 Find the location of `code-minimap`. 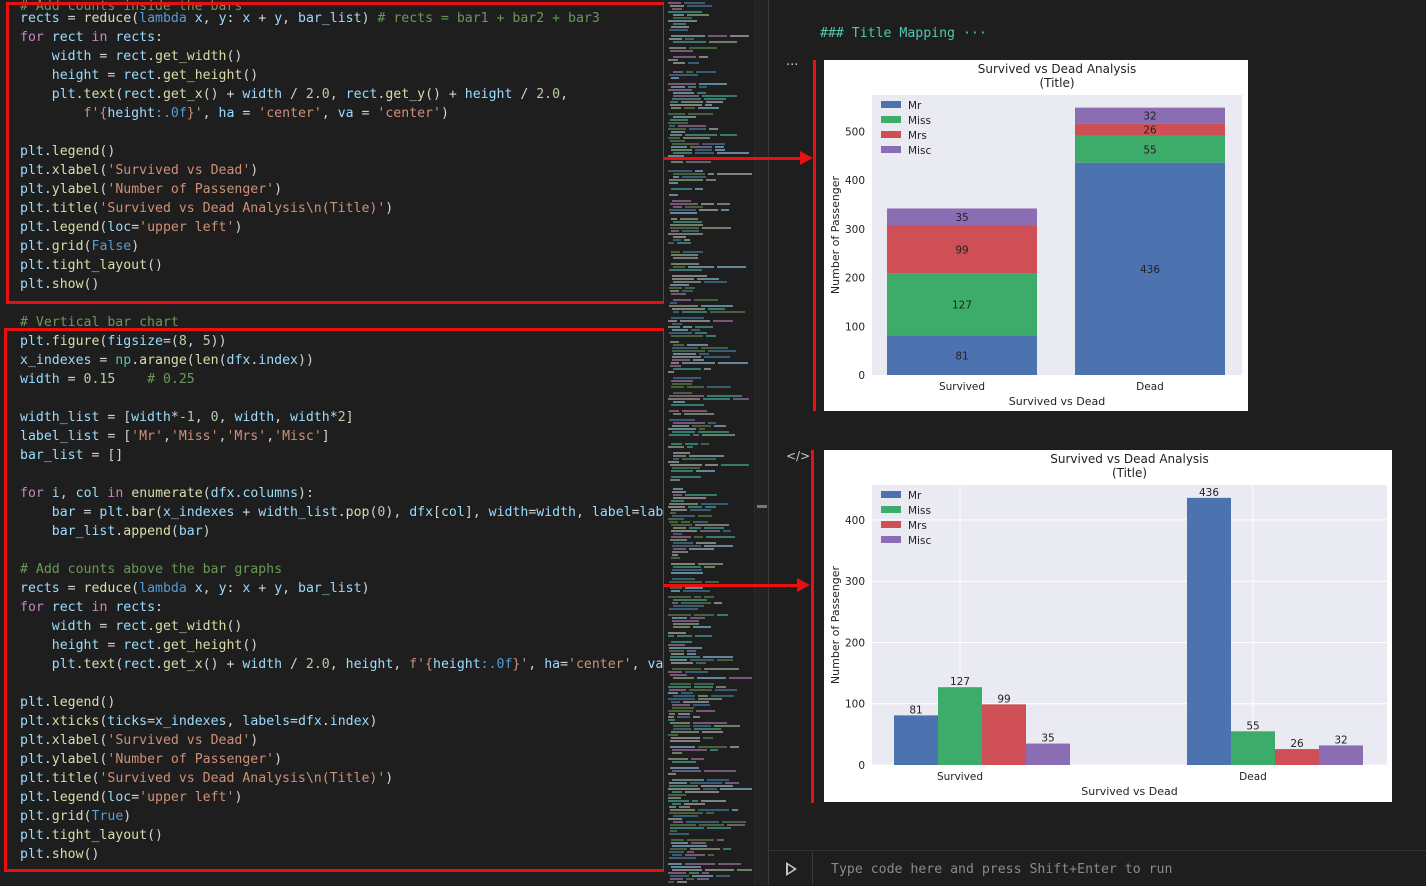

code-minimap is located at coordinates (709, 442).